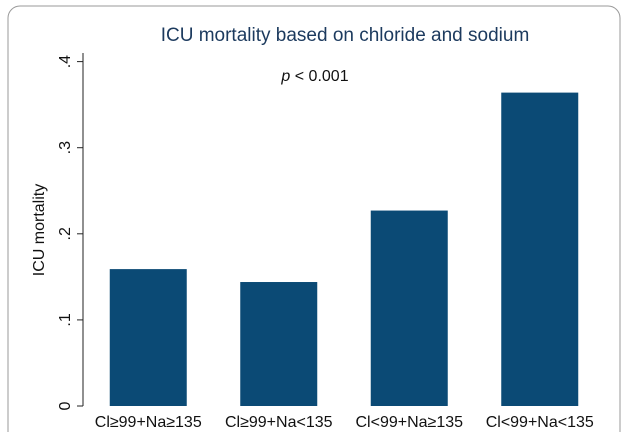 The width and height of the screenshot is (630, 432). What do you see at coordinates (279, 422) in the screenshot?
I see `x-tick-label: Cl≥99+Na<135` at bounding box center [279, 422].